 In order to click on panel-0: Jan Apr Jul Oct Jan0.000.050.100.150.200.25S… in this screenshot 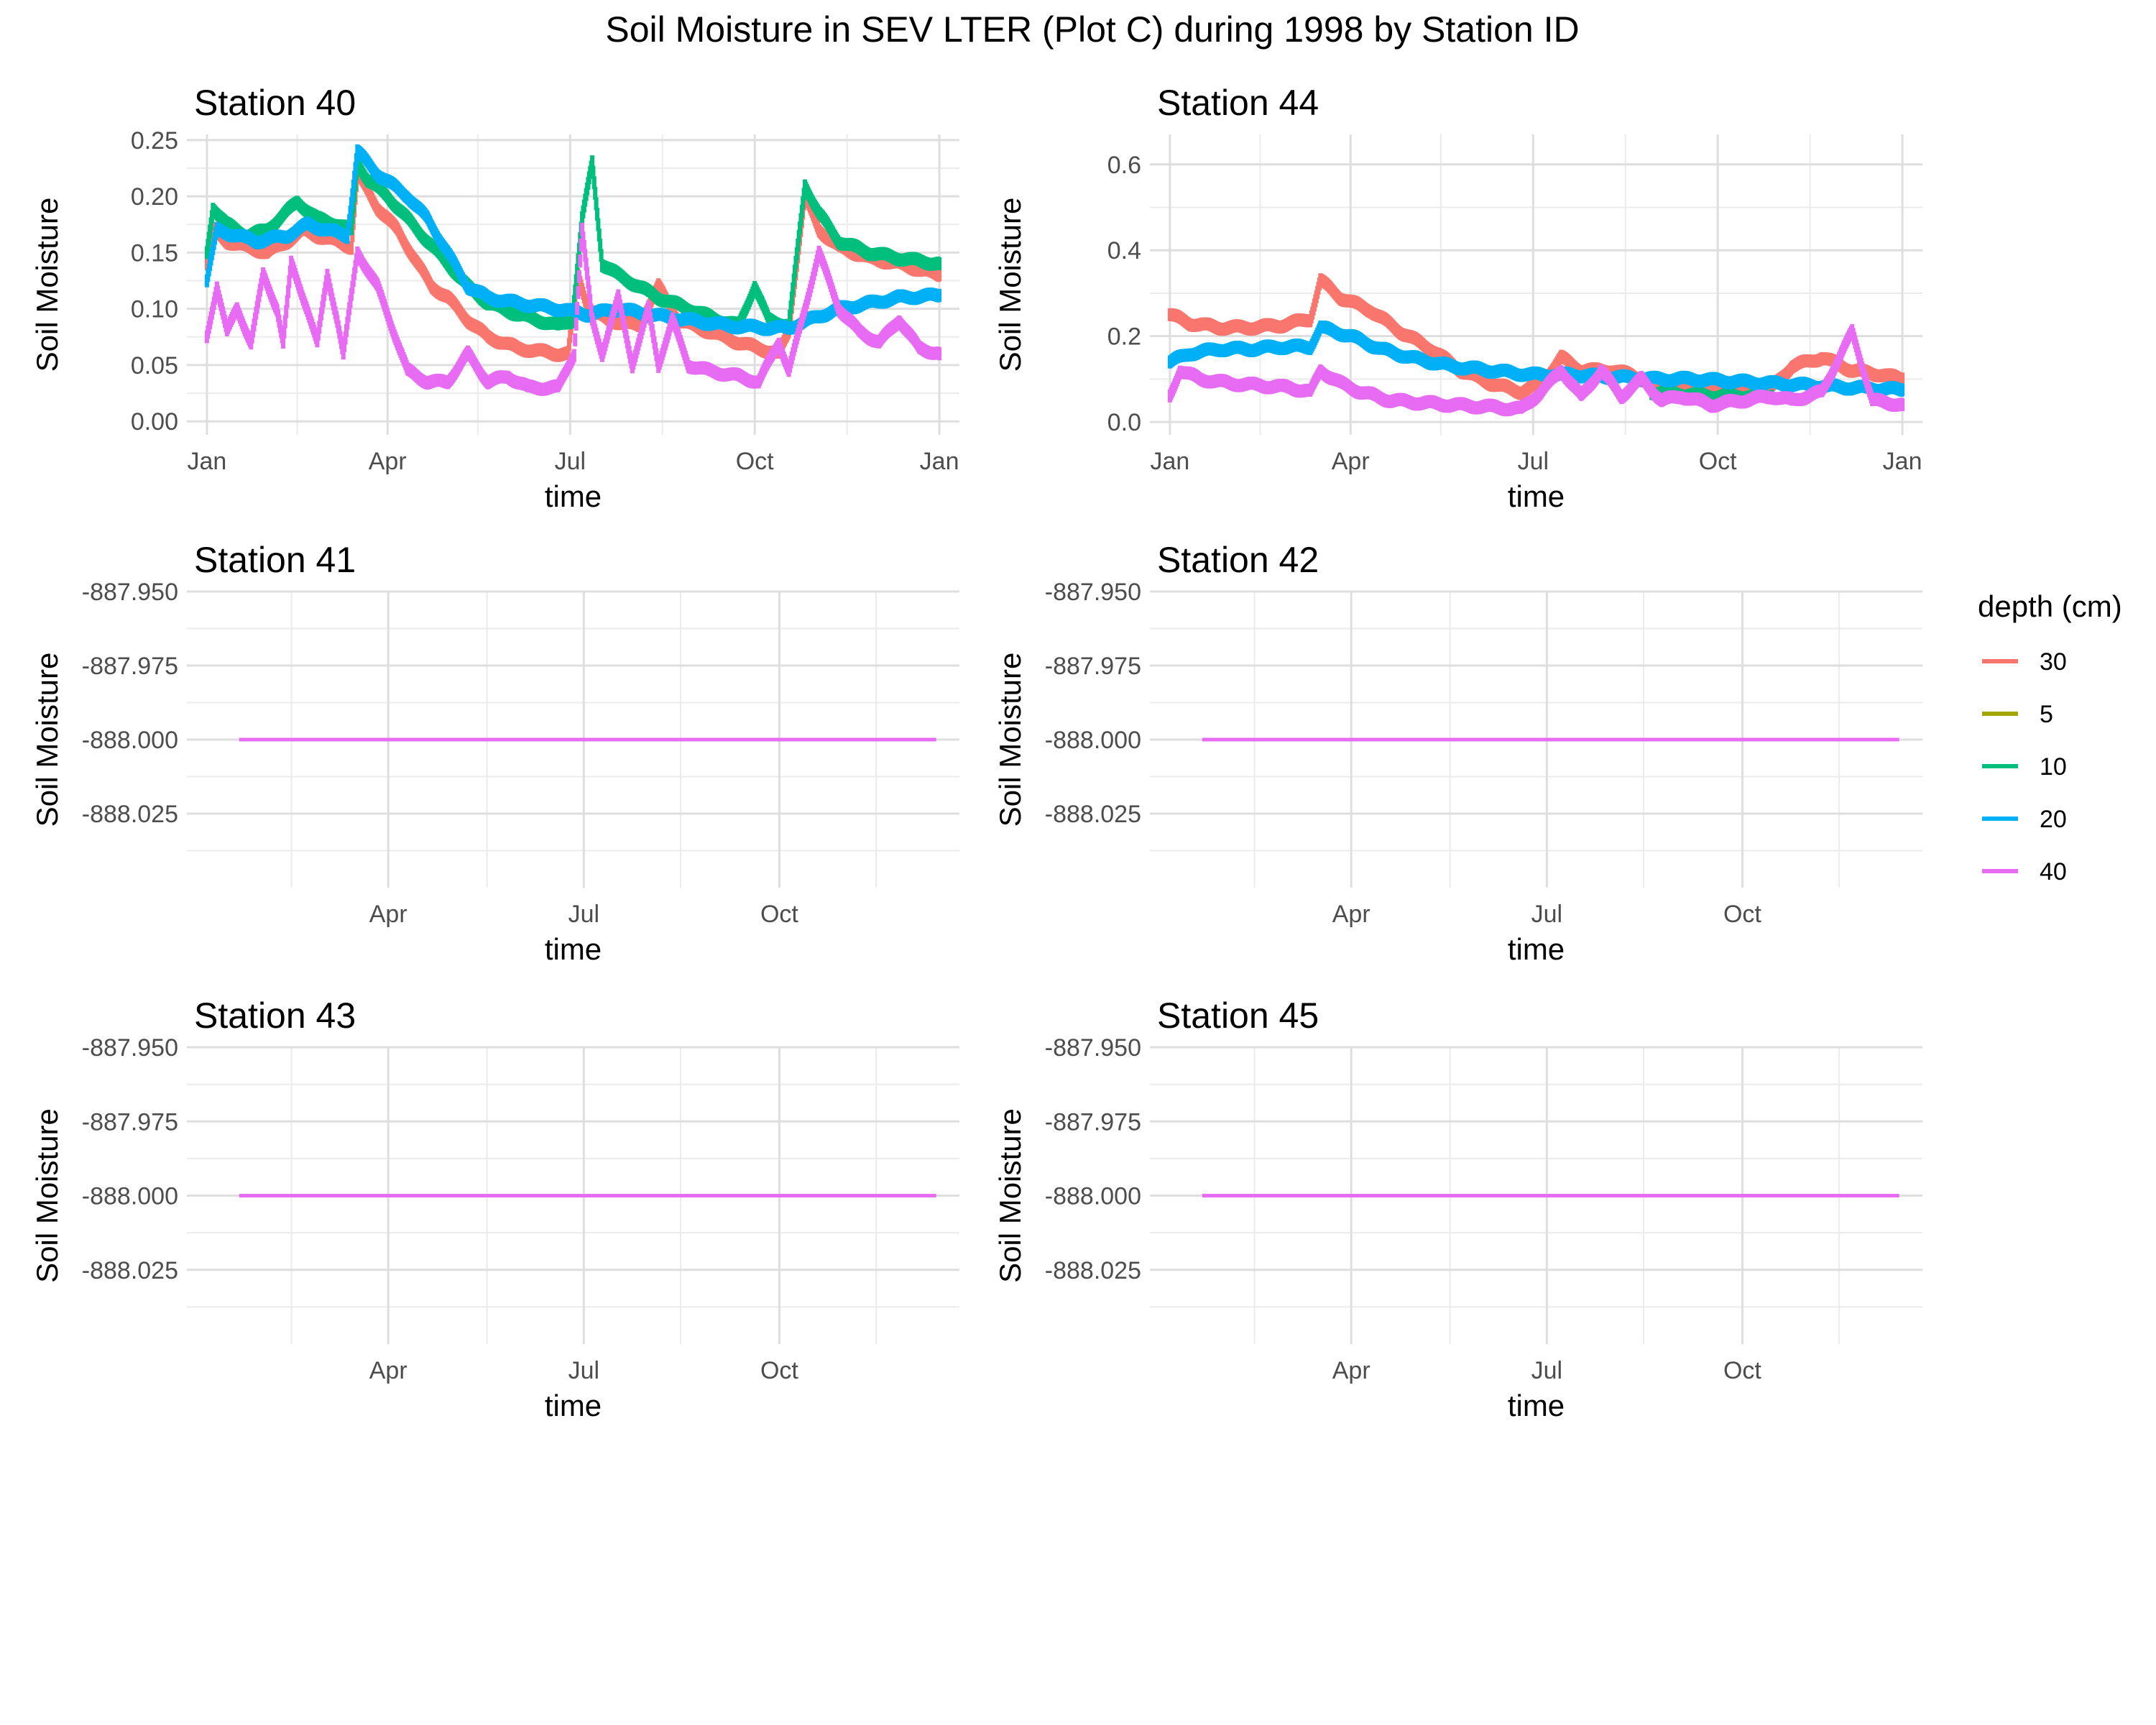, I will do `click(494, 298)`.